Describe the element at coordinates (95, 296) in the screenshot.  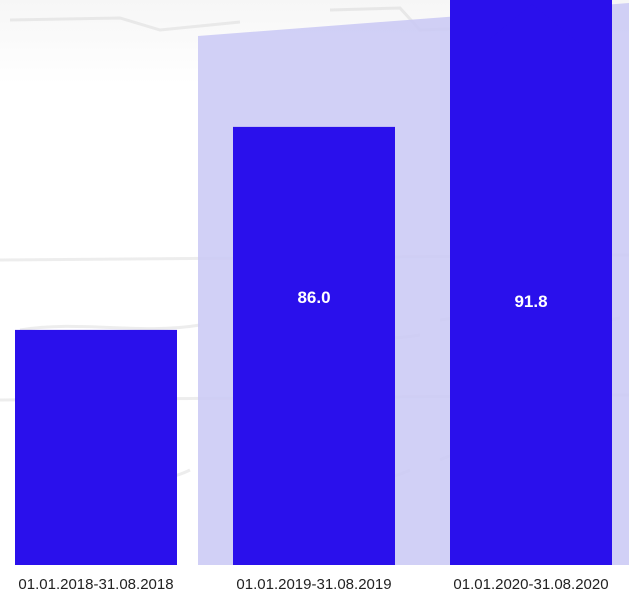
I see `value-label: 81.0` at that location.